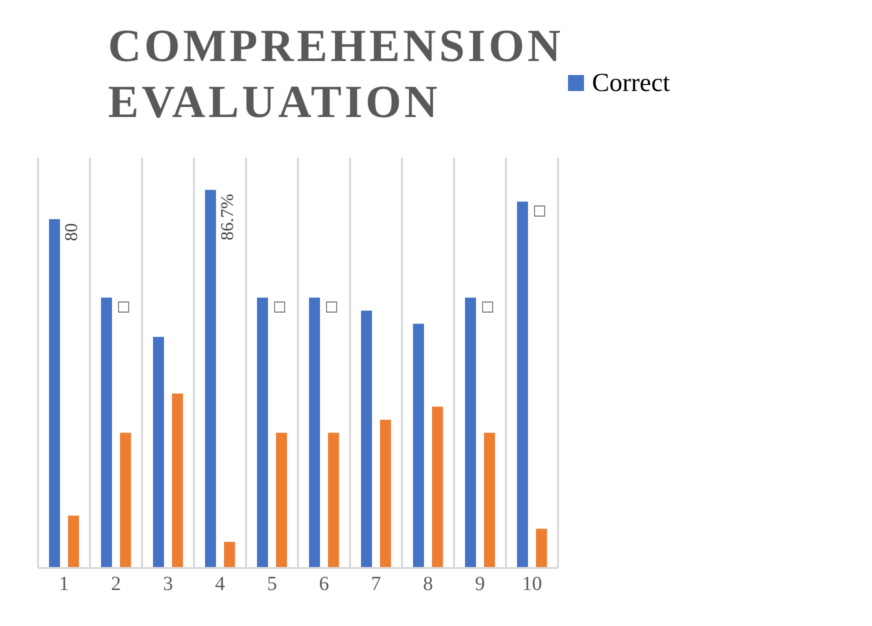 This screenshot has height=626, width=872. Describe the element at coordinates (631, 83) in the screenshot. I see `legend-label: Correct` at that location.